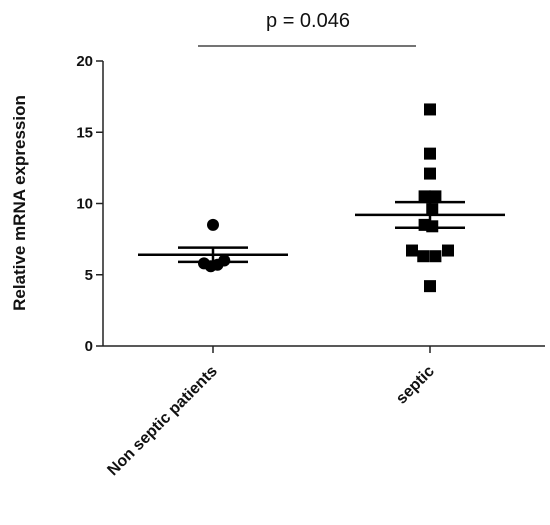 The height and width of the screenshot is (525, 550). Describe the element at coordinates (89, 346) in the screenshot. I see `y-tick-label: 0` at that location.